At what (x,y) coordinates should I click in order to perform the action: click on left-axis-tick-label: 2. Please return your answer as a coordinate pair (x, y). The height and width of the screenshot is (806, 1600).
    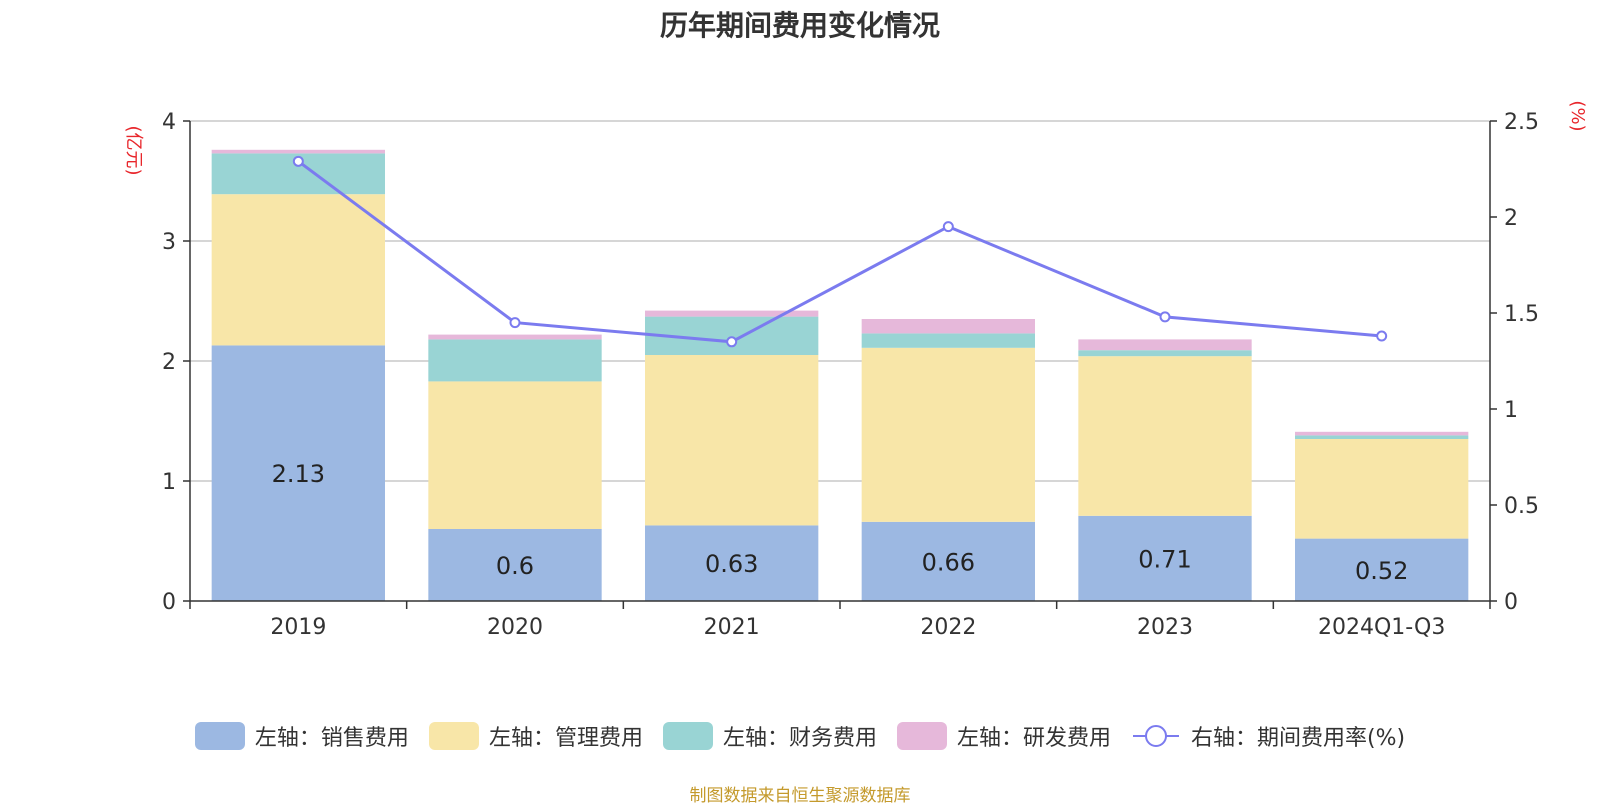
    Looking at the image, I should click on (169, 362).